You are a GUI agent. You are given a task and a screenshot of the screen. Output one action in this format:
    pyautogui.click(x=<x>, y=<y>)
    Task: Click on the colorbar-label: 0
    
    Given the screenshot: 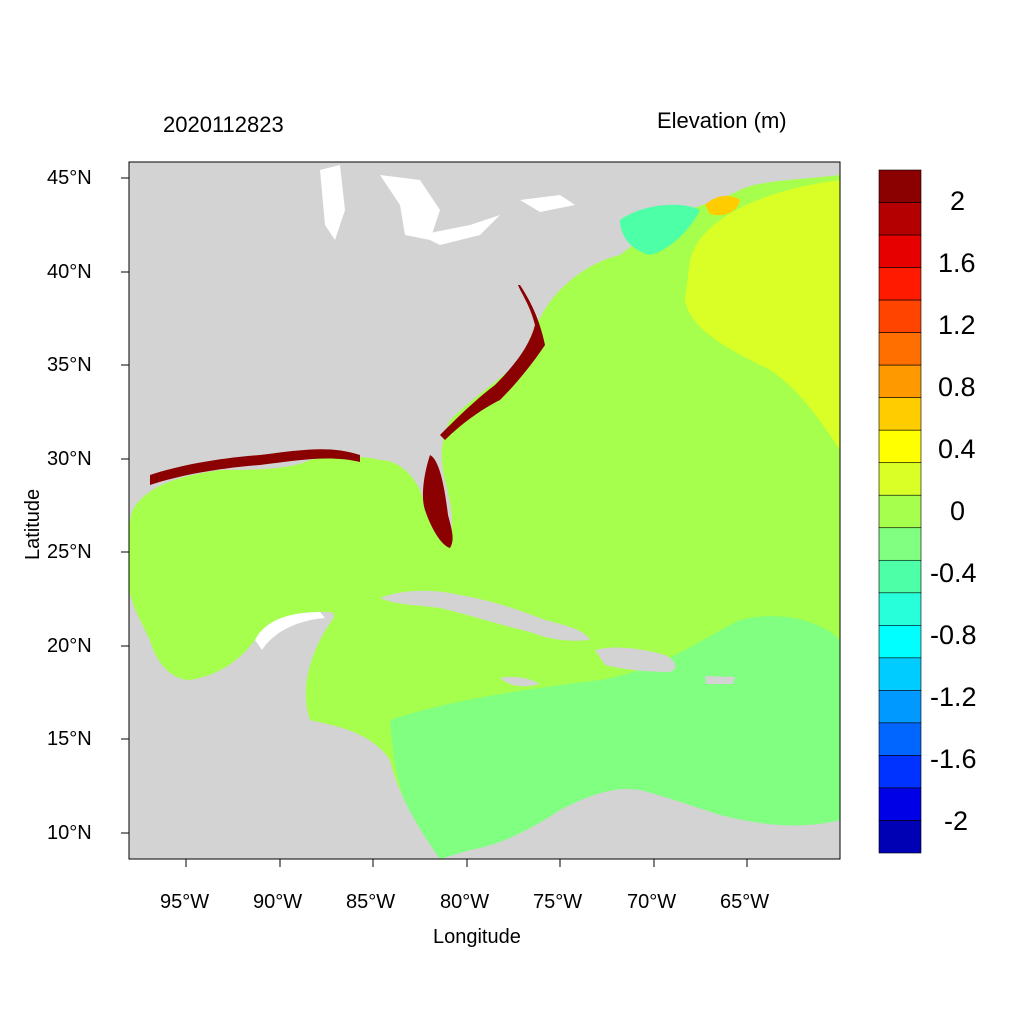 What is the action you would take?
    pyautogui.click(x=958, y=511)
    